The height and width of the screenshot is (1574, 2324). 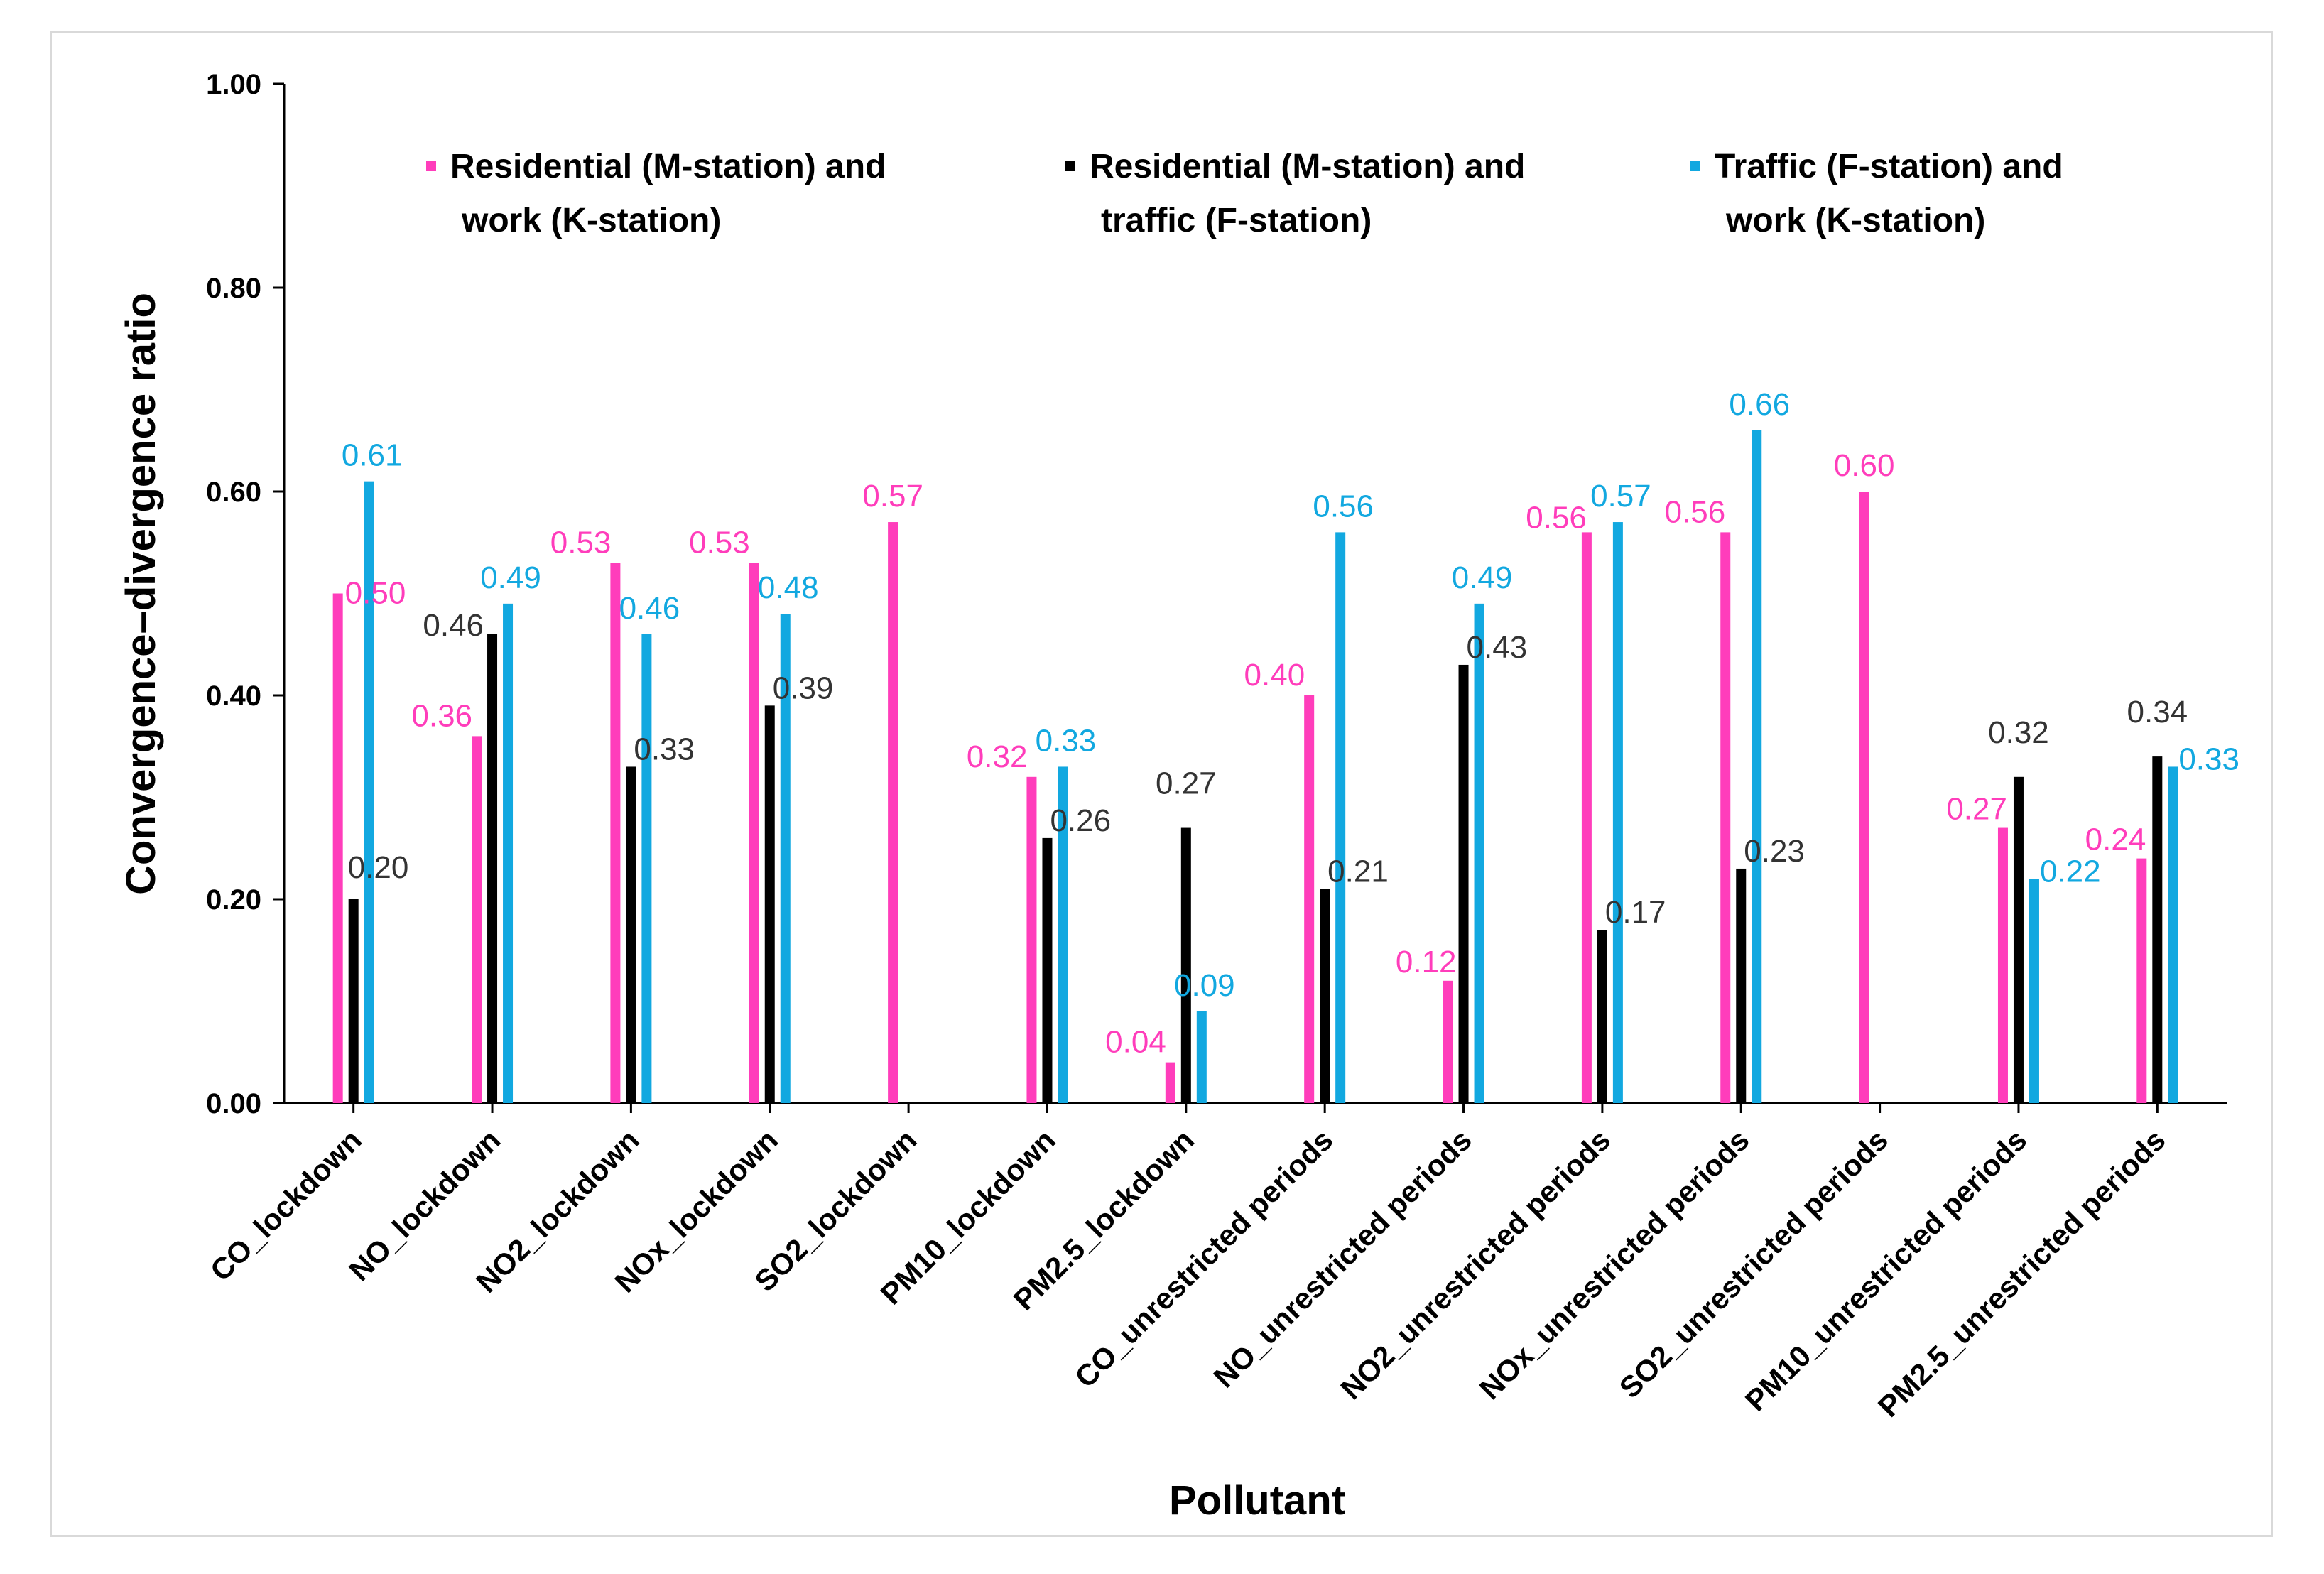 What do you see at coordinates (2115, 840) in the screenshot?
I see `data-label-series-1: 0.24` at bounding box center [2115, 840].